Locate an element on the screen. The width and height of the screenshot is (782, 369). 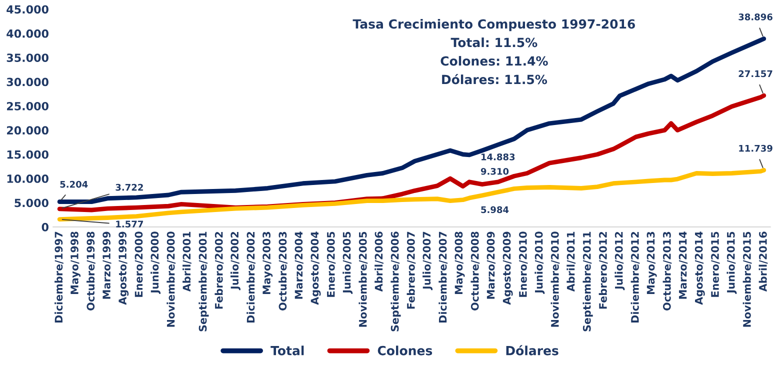
x-tick-label: Noviembre/2005 is located at coordinates (363, 279).